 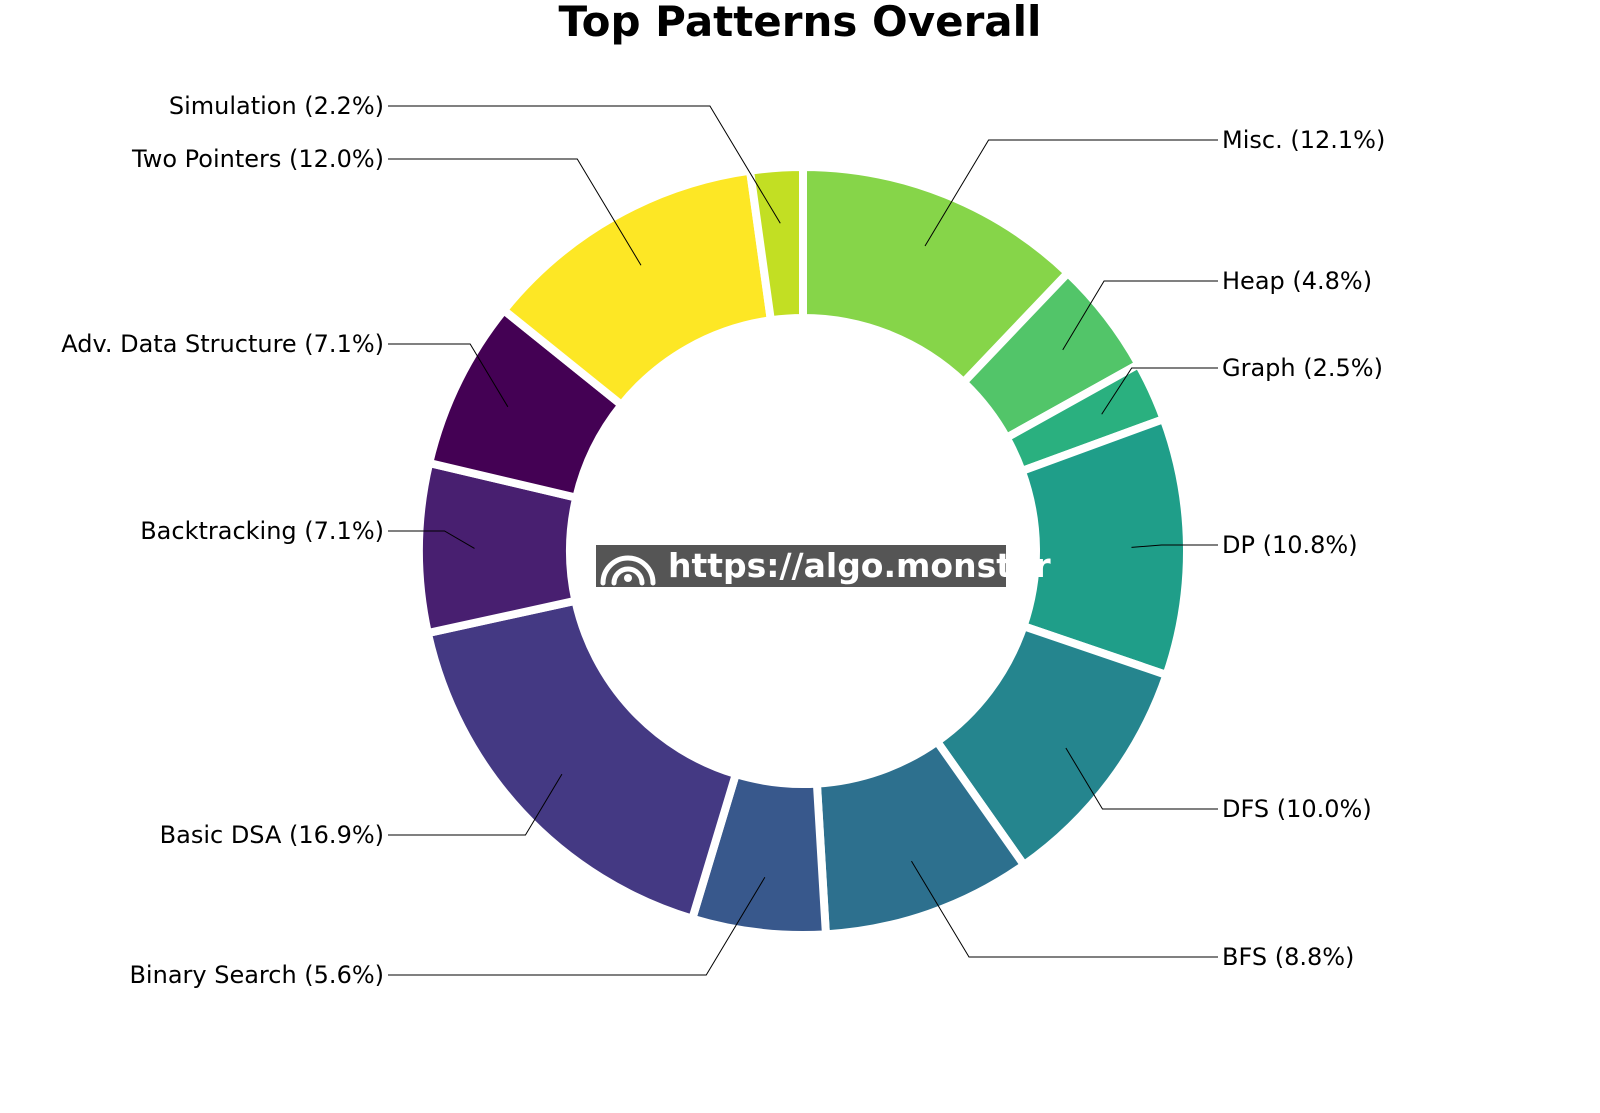 What do you see at coordinates (859, 565) in the screenshot?
I see `watermark-text: https://algo.monster` at bounding box center [859, 565].